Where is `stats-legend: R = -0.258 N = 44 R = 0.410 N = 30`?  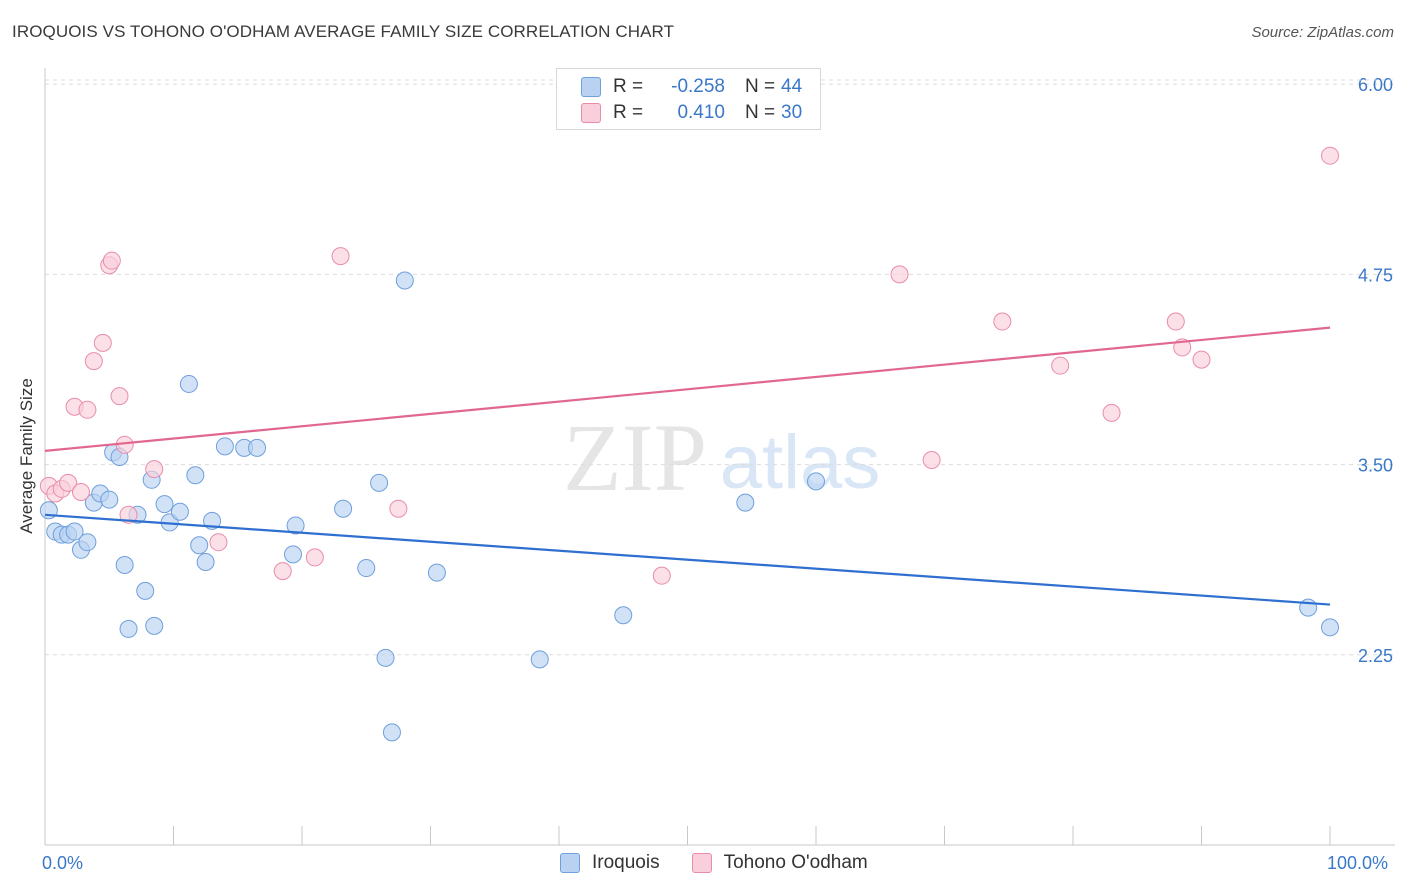 stats-legend: R = -0.258 N = 44 R = 0.410 N = 30 is located at coordinates (688, 99).